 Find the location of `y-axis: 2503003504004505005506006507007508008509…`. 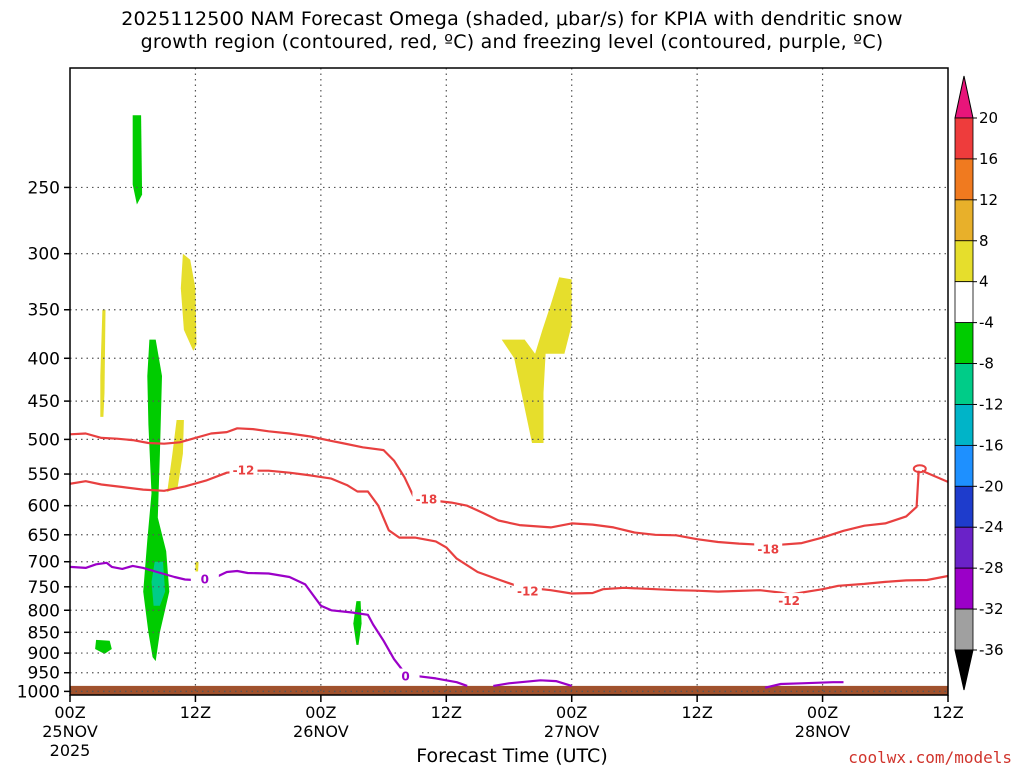

y-axis: 2503003504004505005506006507007508008509… is located at coordinates (43, 440).